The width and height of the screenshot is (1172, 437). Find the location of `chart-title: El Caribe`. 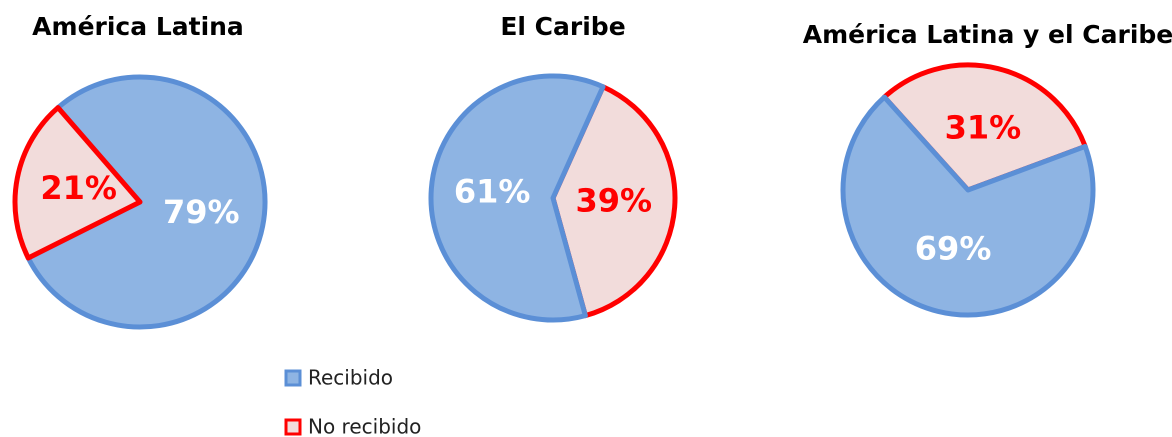

chart-title: El Caribe is located at coordinates (562, 26).